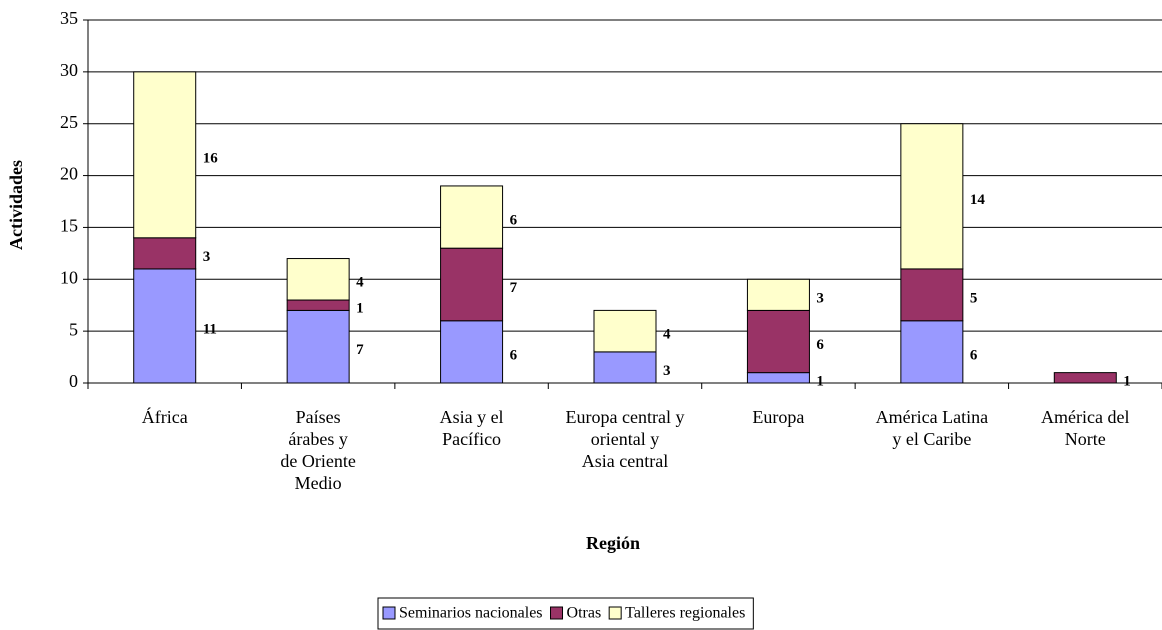 This screenshot has width=1162, height=630. I want to click on legend-label: Seminarios nacionales, so click(471, 613).